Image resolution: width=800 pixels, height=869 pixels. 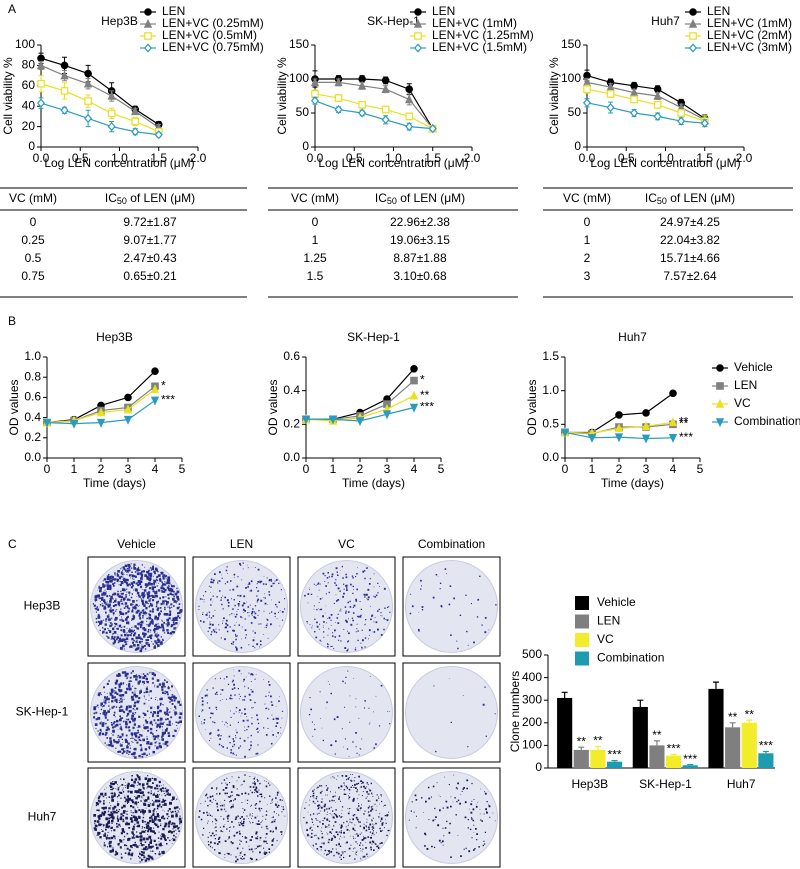 What do you see at coordinates (74, 469) in the screenshot?
I see `x-tick-label: 1` at bounding box center [74, 469].